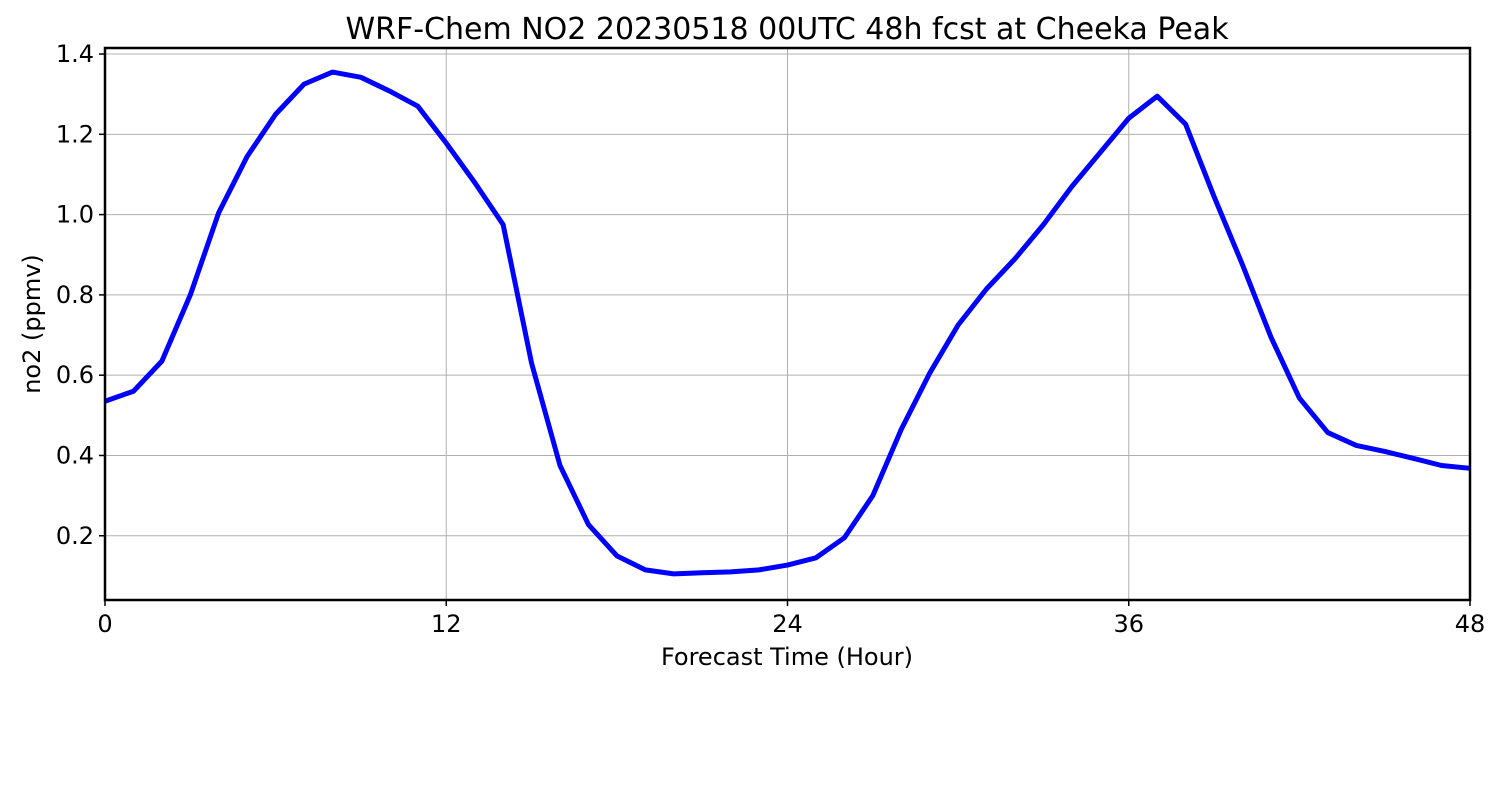  I want to click on y-tick-label: 0.4, so click(75, 455).